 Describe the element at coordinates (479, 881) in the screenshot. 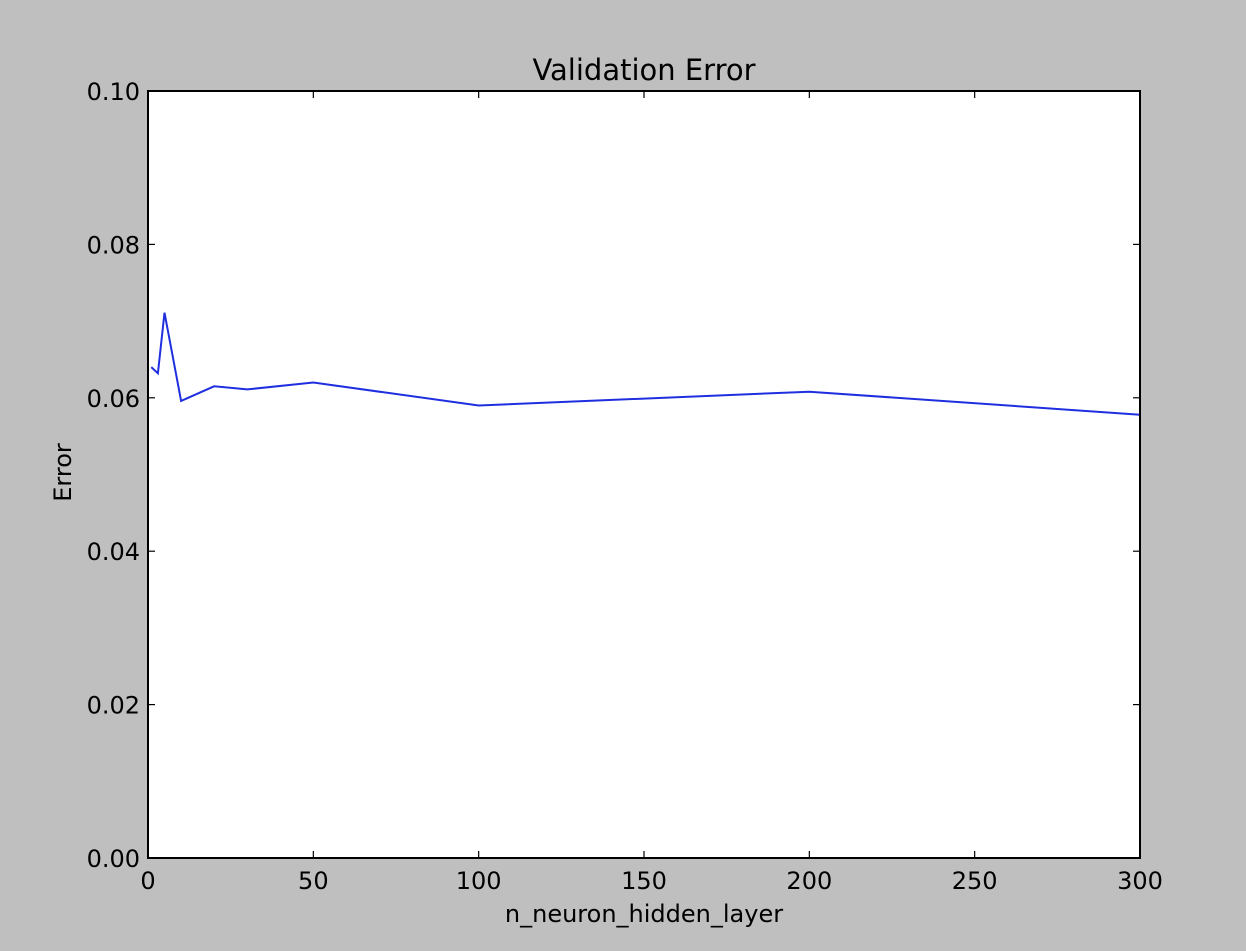

I see `x-tick-label: 100` at that location.